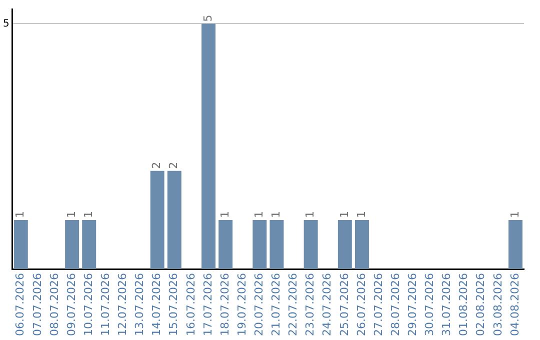 The height and width of the screenshot is (340, 540). Describe the element at coordinates (225, 304) in the screenshot. I see `x-tick-label: 18.07.2026` at that location.